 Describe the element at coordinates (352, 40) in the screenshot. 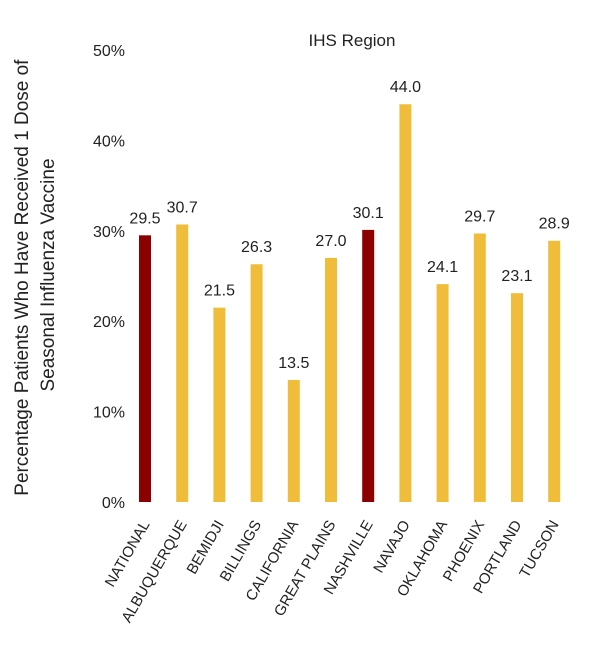

I see `chart-title: IHS Region` at that location.